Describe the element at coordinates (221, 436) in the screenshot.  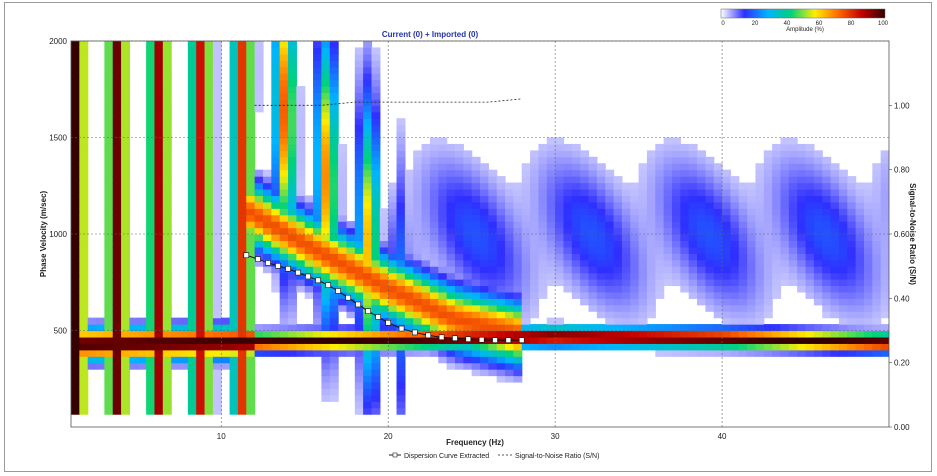
I see `x-tick-label: 10` at that location.